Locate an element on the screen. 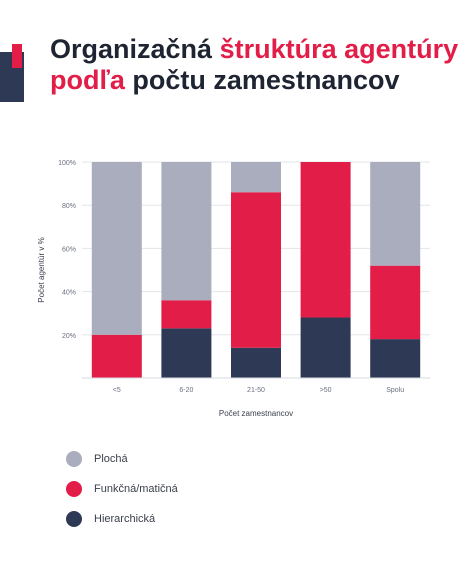  legend-item-hierarchicka: Hierarchická is located at coordinates (122, 519).